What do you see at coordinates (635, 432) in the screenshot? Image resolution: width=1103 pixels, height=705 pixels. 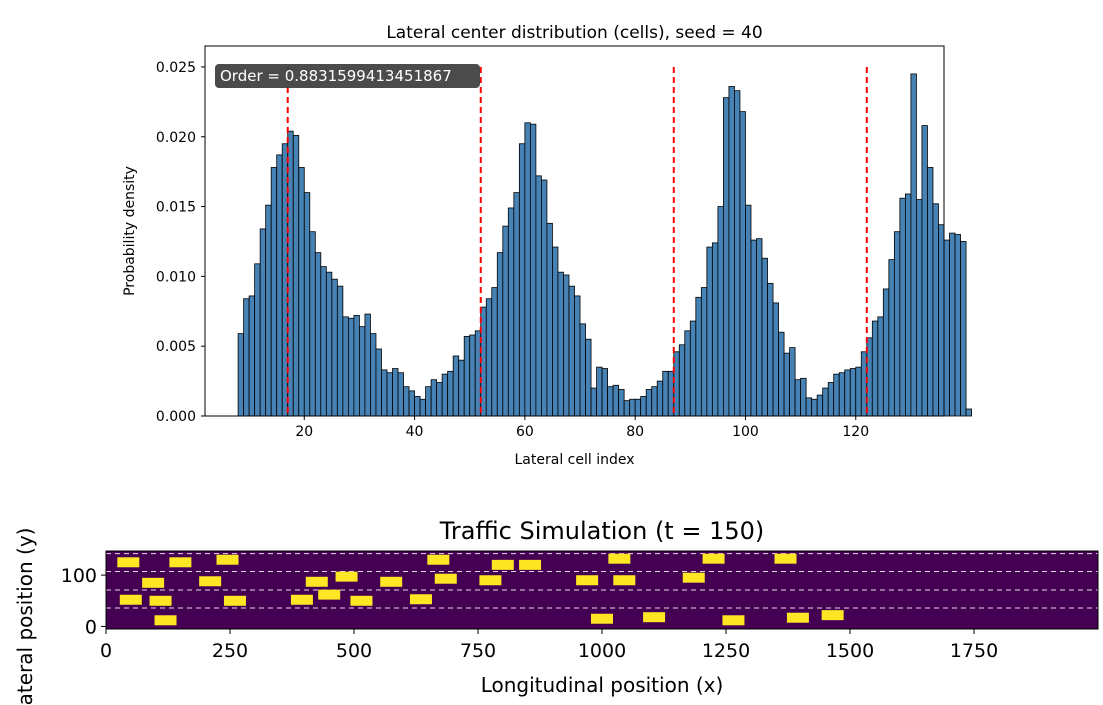 I see `x-tick-label: 80` at bounding box center [635, 432].